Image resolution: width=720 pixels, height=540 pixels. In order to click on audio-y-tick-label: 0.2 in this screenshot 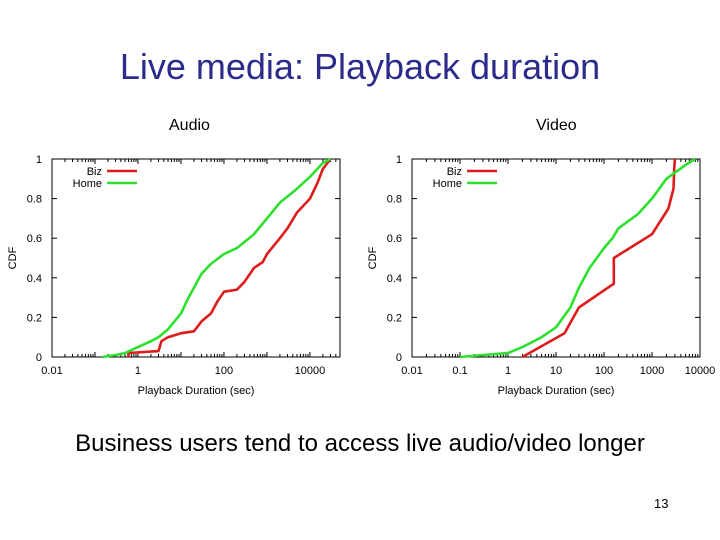, I will do `click(34, 318)`.